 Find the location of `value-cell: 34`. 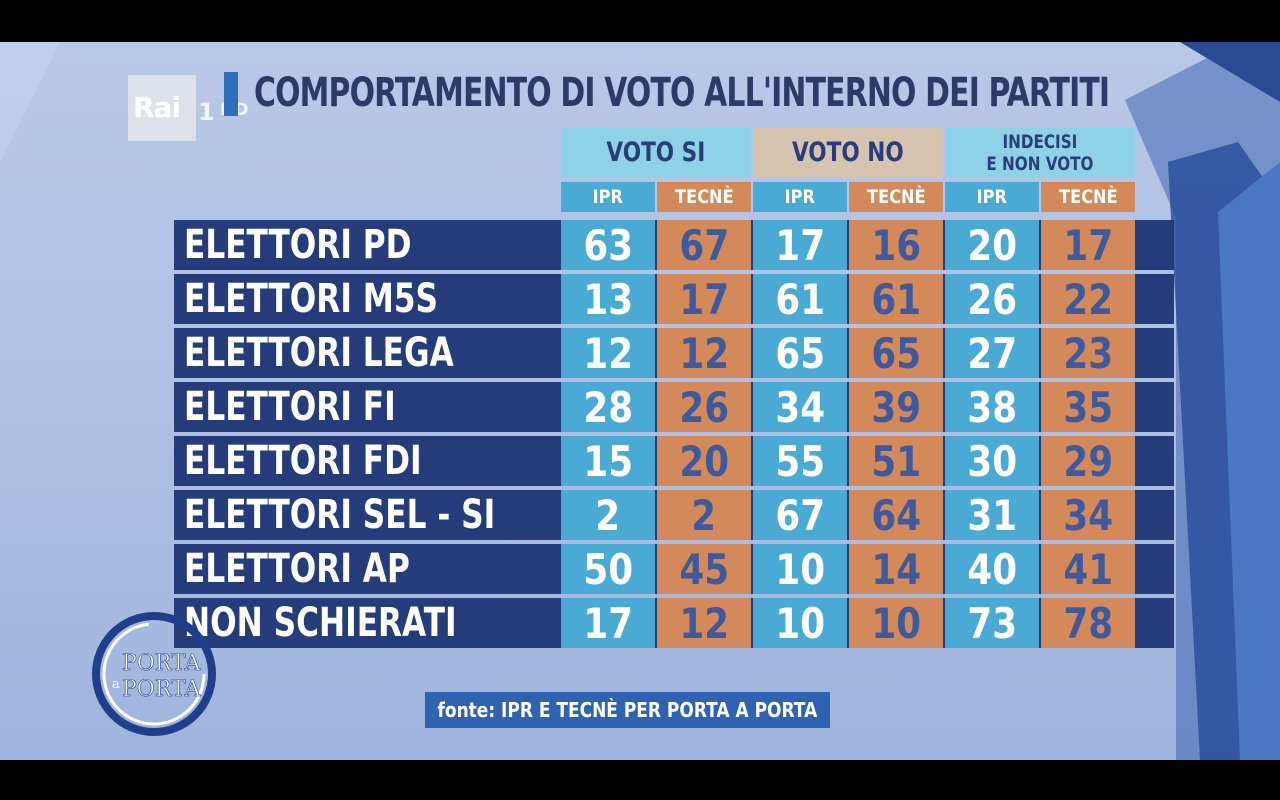

value-cell: 34 is located at coordinates (800, 407).